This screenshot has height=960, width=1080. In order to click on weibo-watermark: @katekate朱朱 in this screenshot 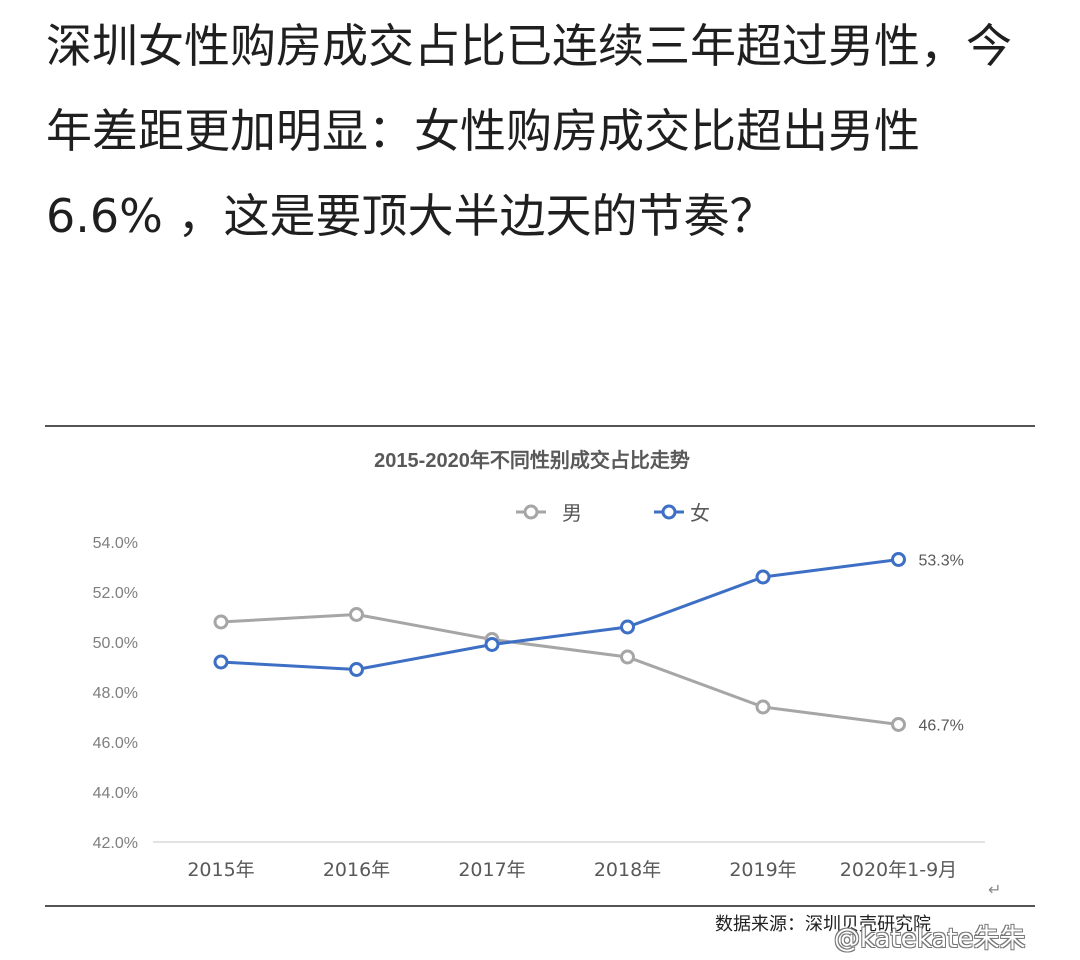, I will do `click(930, 939)`.